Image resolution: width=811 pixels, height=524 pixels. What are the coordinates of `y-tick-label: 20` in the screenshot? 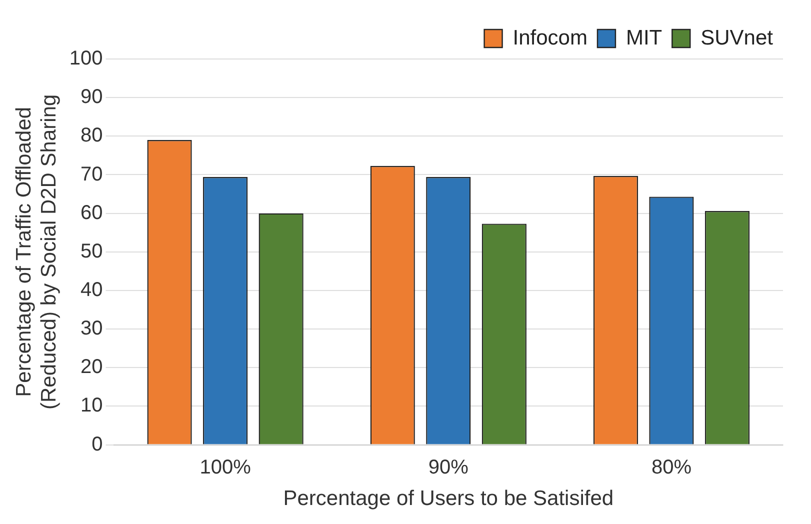 It's located at (91, 367).